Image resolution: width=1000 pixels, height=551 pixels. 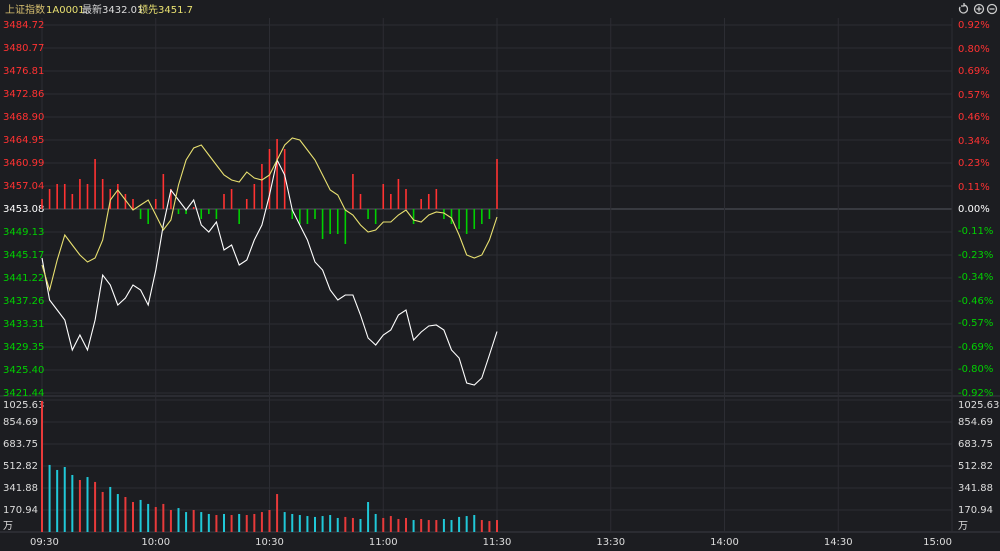 I want to click on reset-button, so click(x=963, y=8).